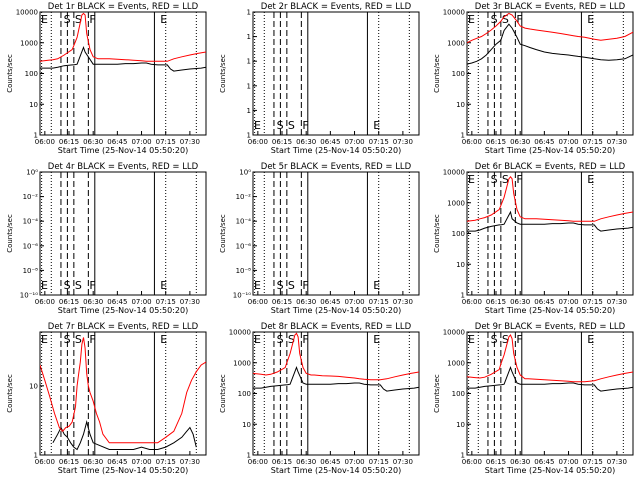  I want to click on panel-title: Det 8r BLACK = Events, RED = LLD, so click(336, 327).